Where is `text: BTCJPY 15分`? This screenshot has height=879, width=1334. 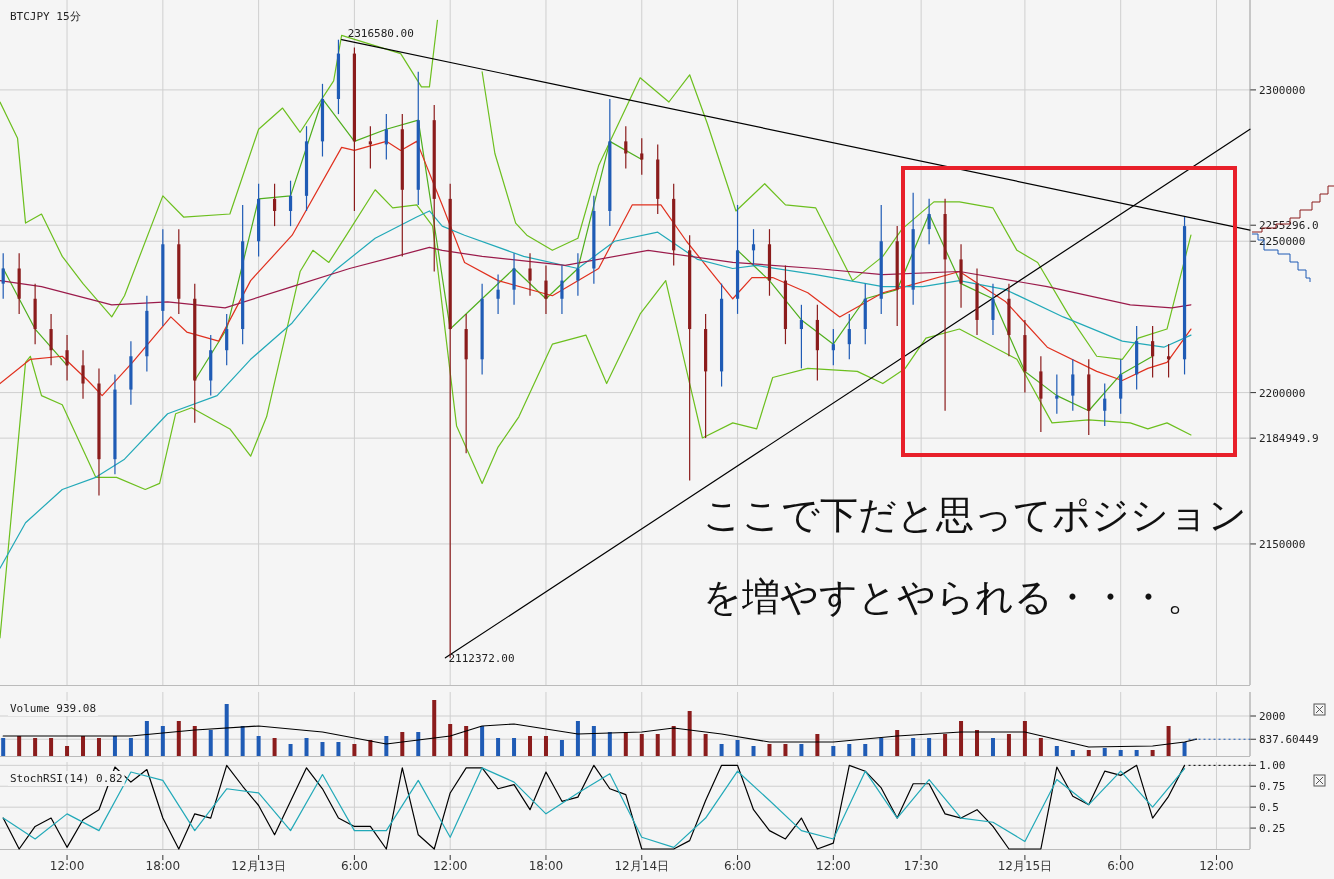
text: BTCJPY 15分 is located at coordinates (45, 16).